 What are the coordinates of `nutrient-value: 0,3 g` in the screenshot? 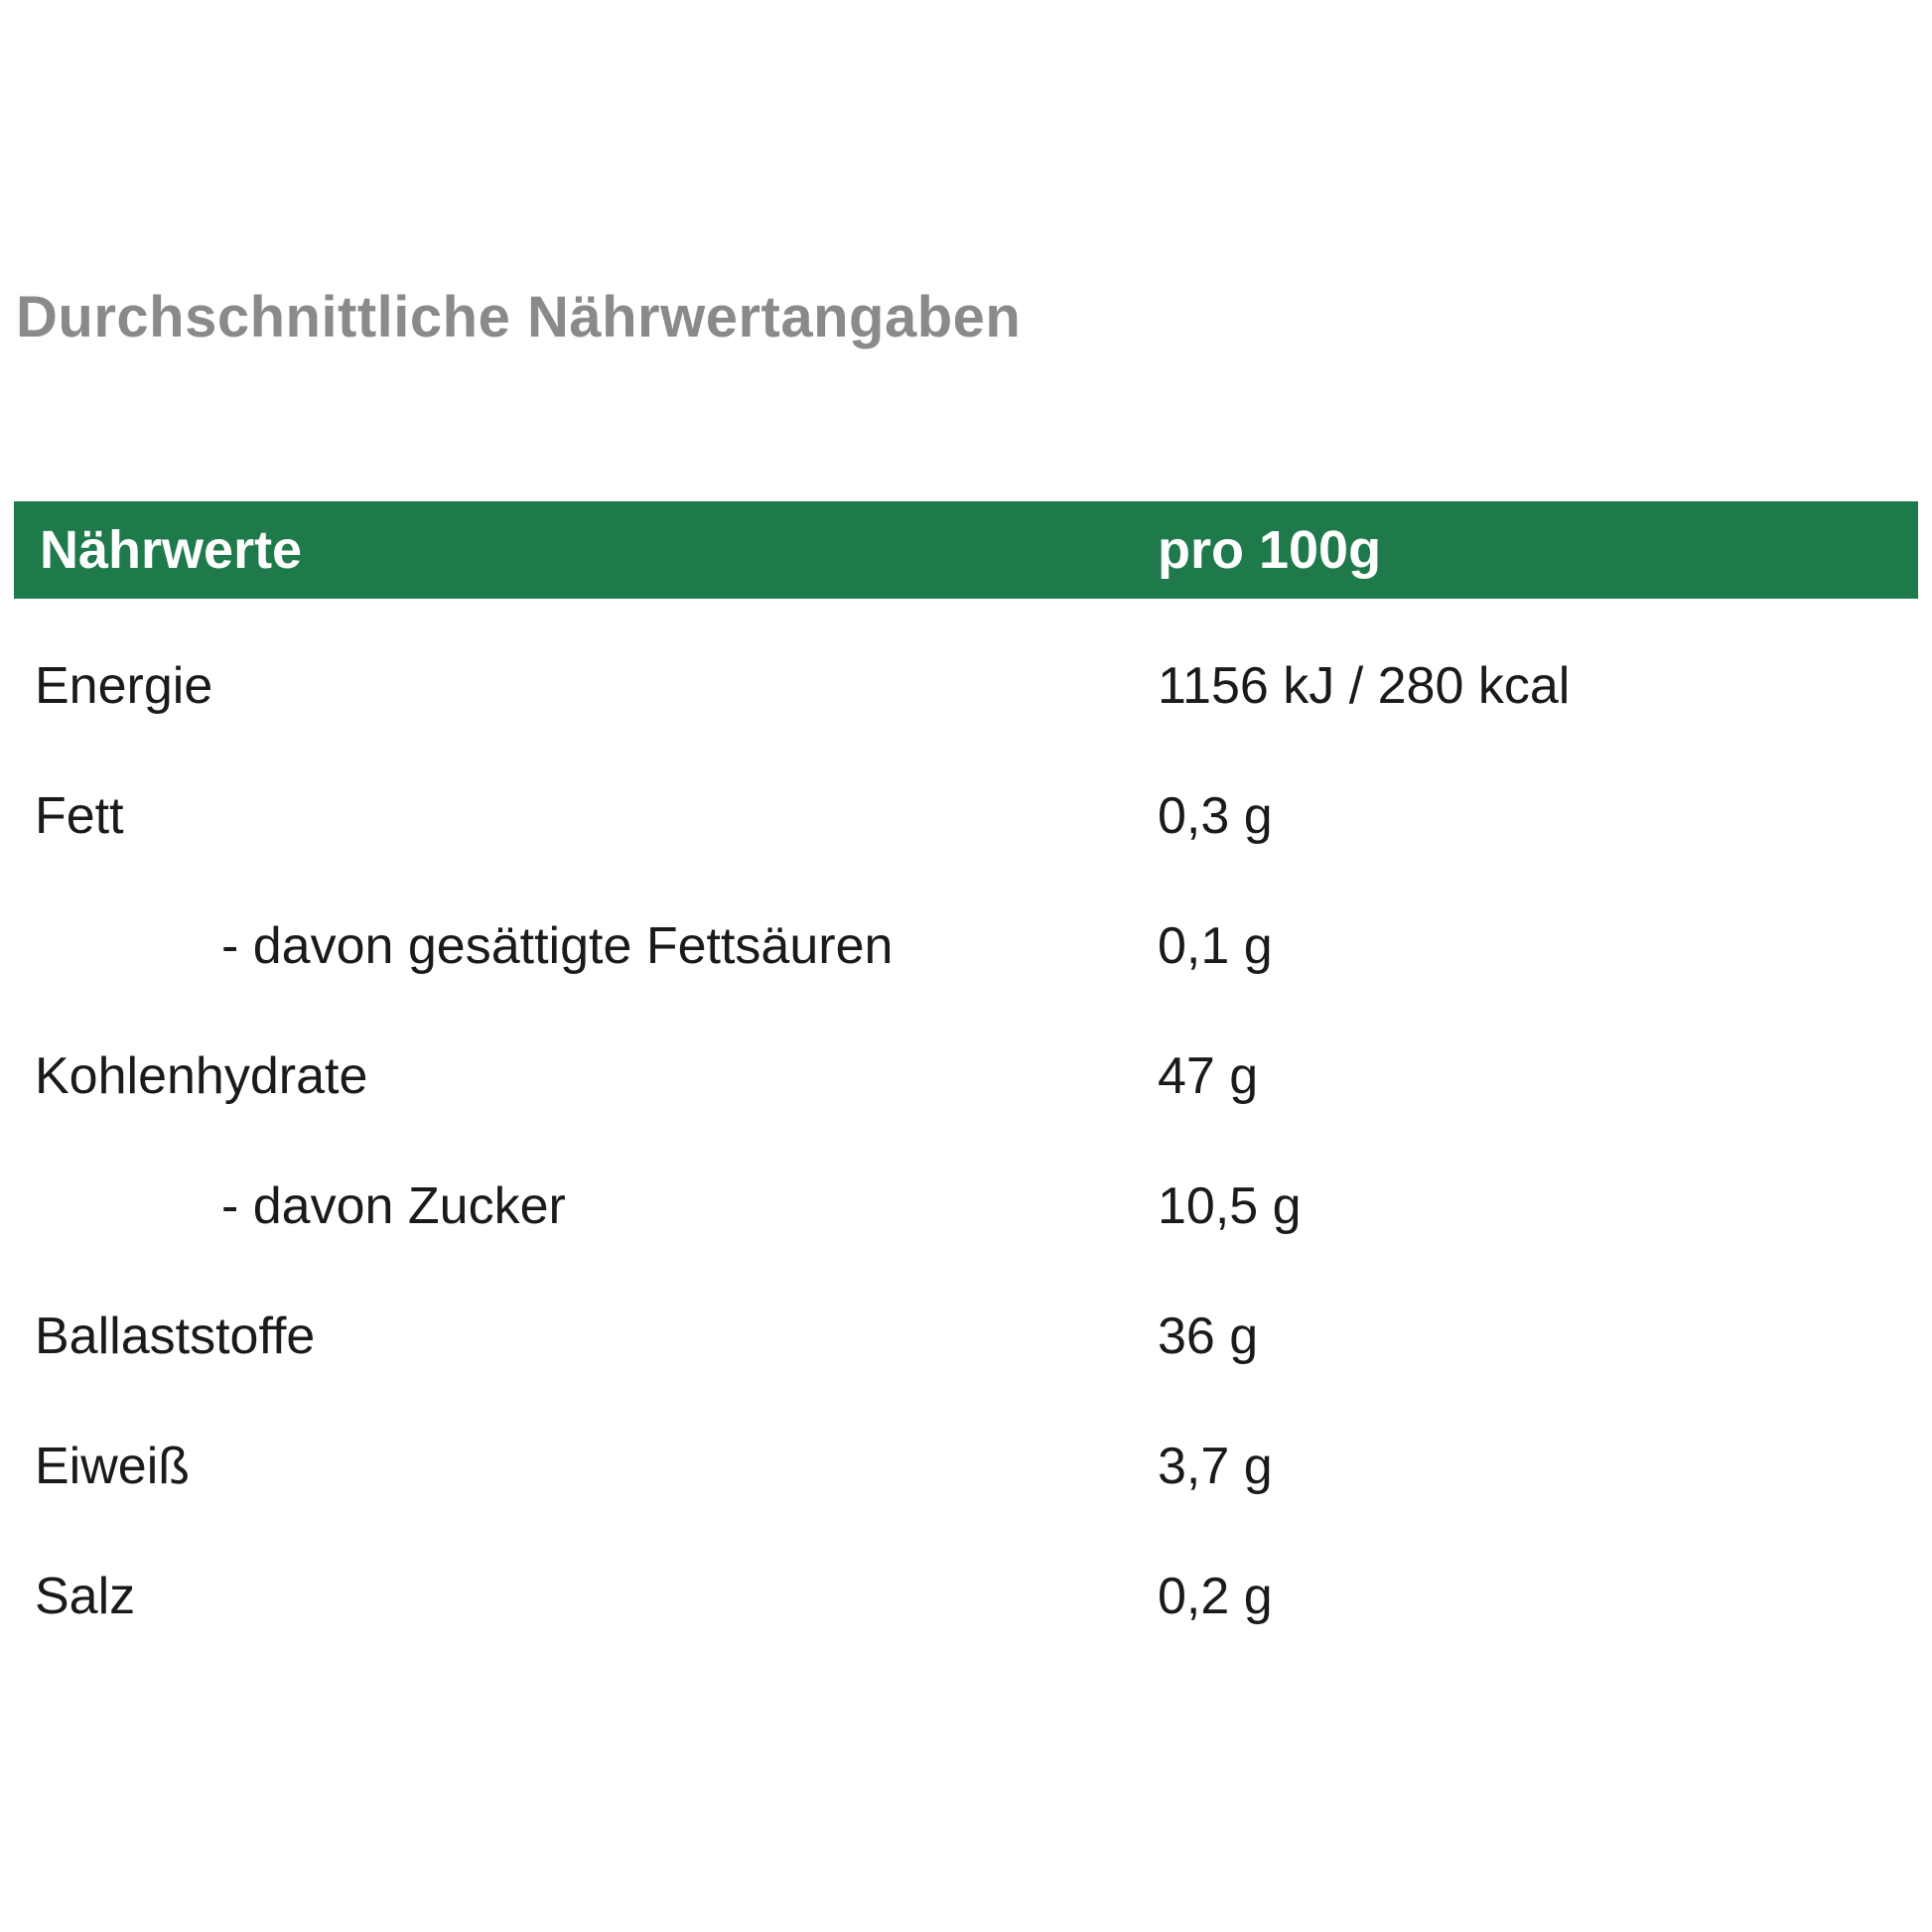 It's located at (1215, 816).